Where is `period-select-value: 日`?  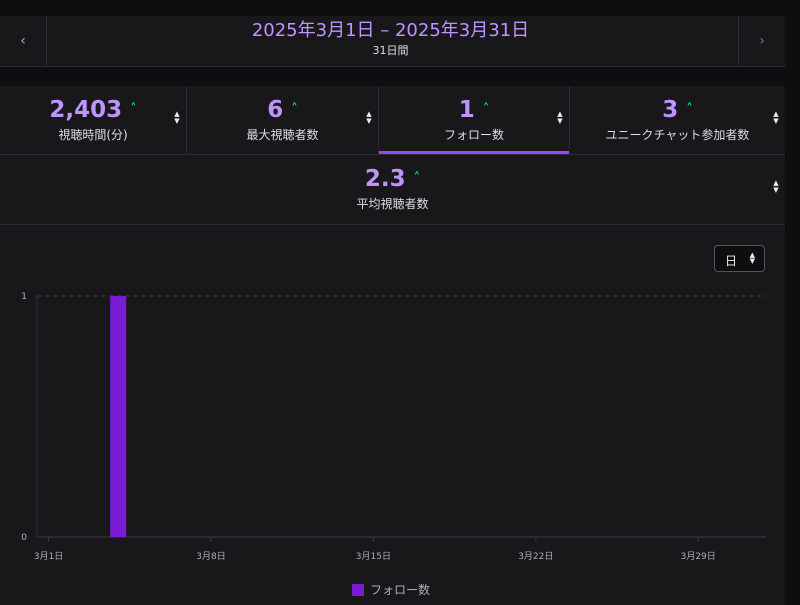 period-select-value: 日 is located at coordinates (731, 261).